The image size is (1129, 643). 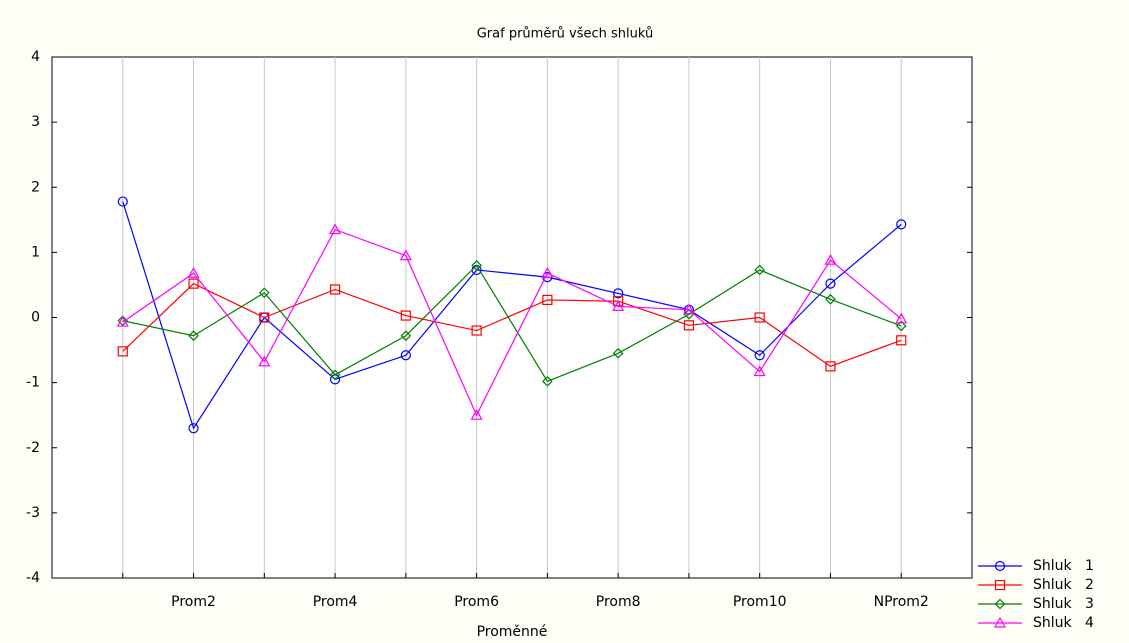 What do you see at coordinates (1063, 566) in the screenshot?
I see `legend-label: Shluk 1` at bounding box center [1063, 566].